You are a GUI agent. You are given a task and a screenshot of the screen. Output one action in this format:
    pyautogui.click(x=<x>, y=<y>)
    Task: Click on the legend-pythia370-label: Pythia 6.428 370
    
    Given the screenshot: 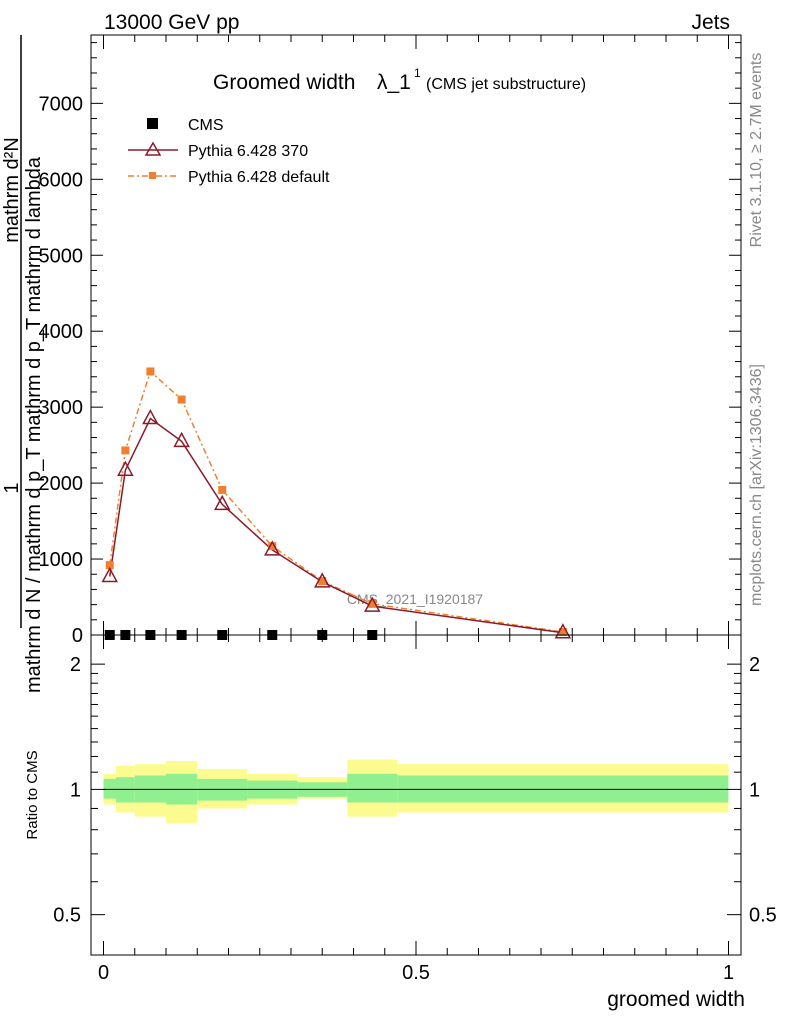 What is the action you would take?
    pyautogui.click(x=248, y=151)
    